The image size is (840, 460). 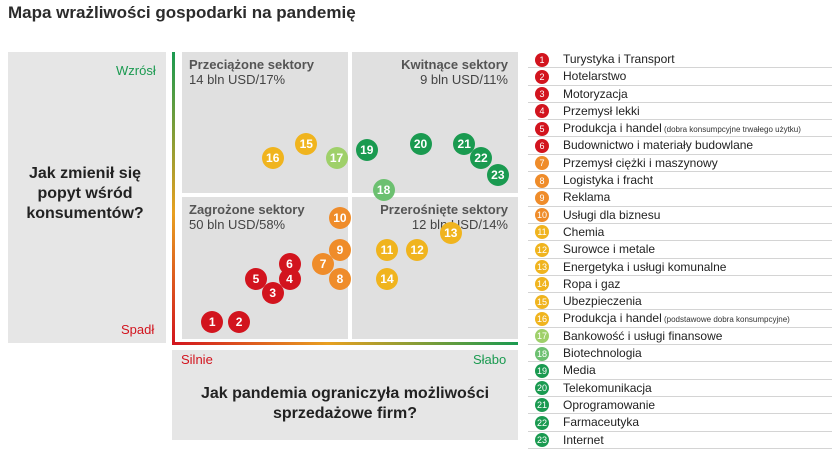 What do you see at coordinates (237, 224) in the screenshot?
I see `quadrant-value: 50 bln USD/58%` at bounding box center [237, 224].